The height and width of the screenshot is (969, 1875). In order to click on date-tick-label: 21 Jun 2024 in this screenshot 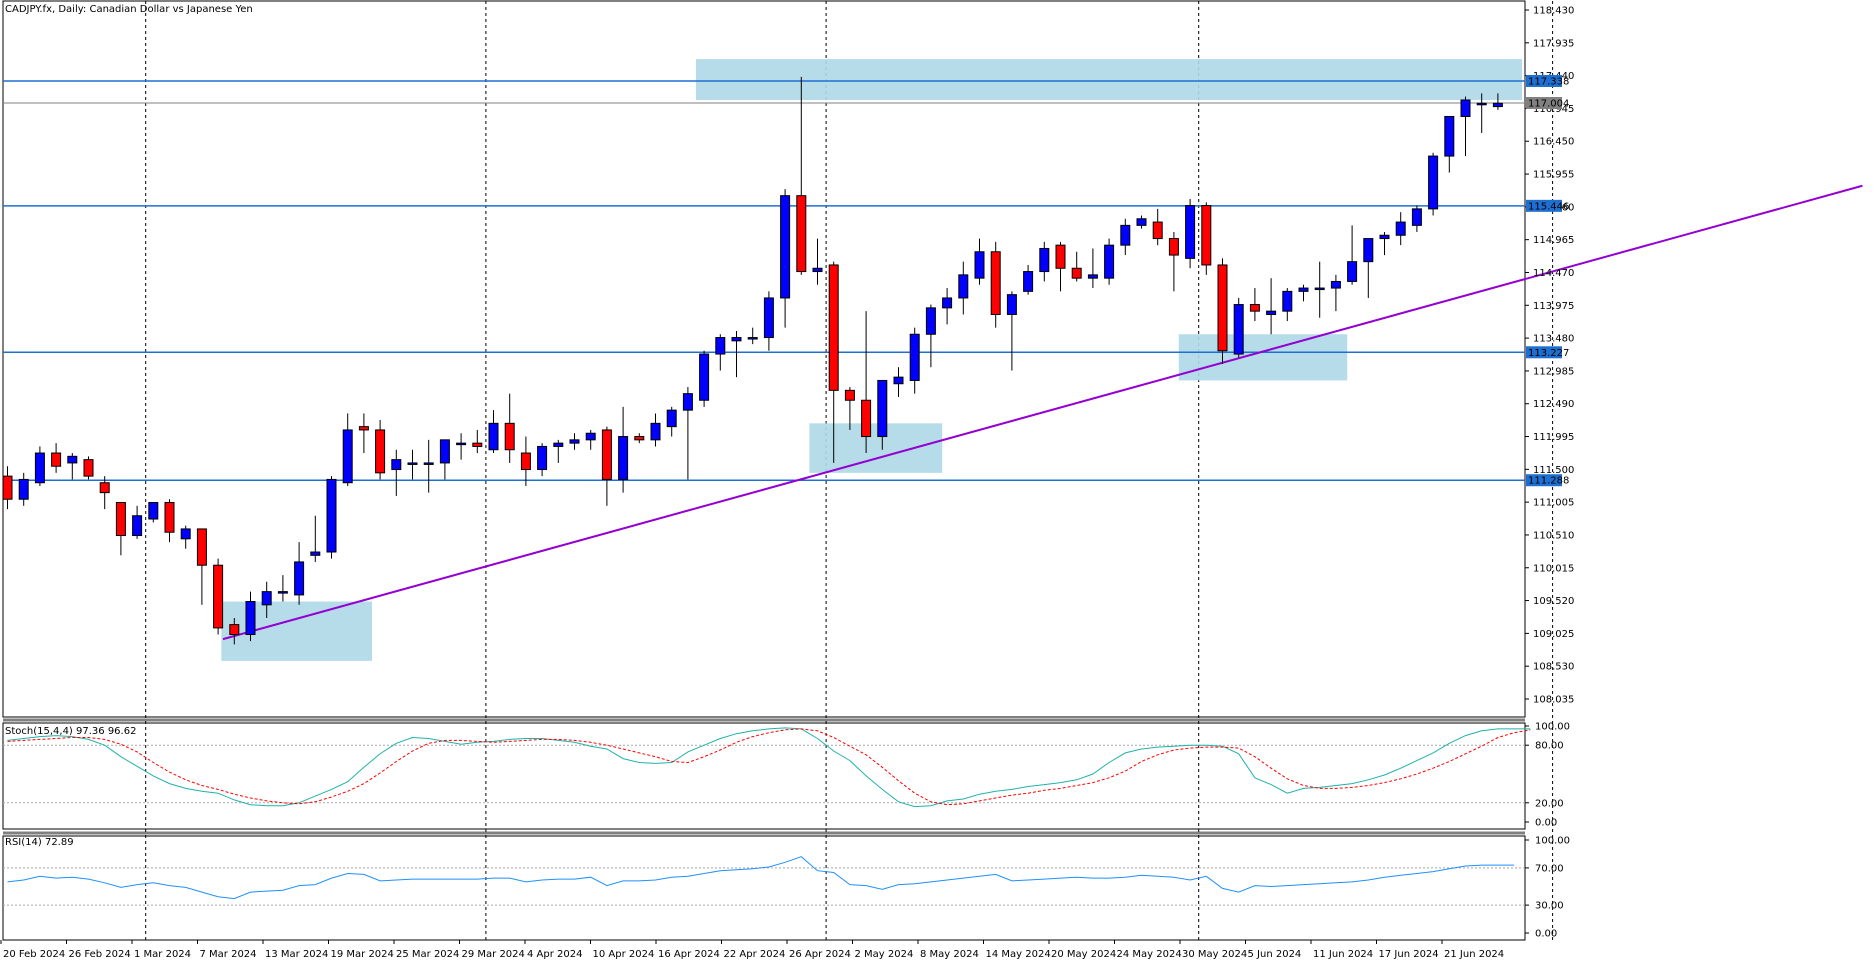, I will do `click(1474, 954)`.